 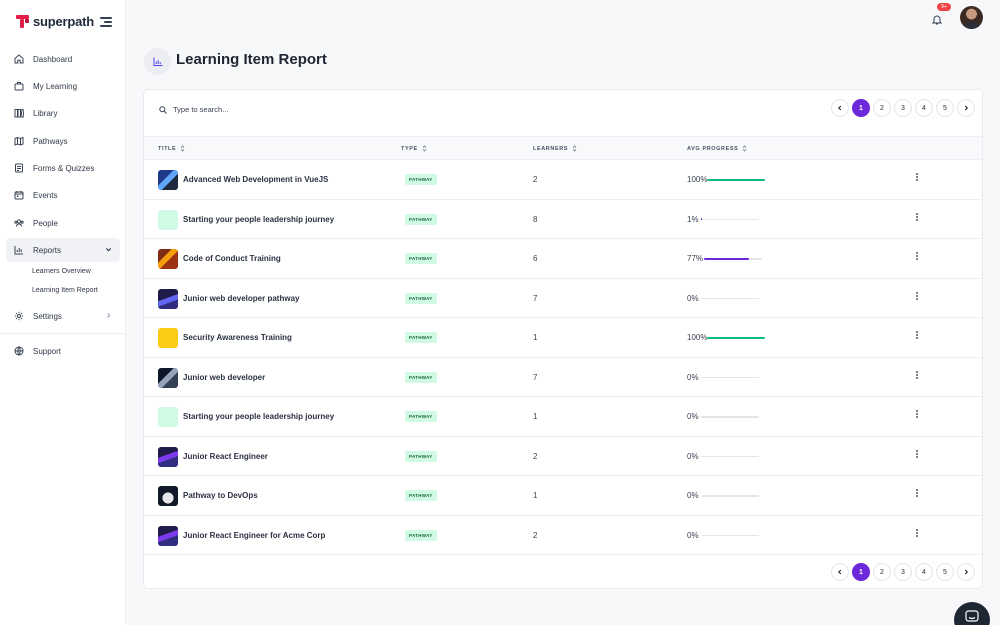 What do you see at coordinates (563, 496) in the screenshot?
I see `table-row: Pathway to DevOps PATHWAY 1 0%` at bounding box center [563, 496].